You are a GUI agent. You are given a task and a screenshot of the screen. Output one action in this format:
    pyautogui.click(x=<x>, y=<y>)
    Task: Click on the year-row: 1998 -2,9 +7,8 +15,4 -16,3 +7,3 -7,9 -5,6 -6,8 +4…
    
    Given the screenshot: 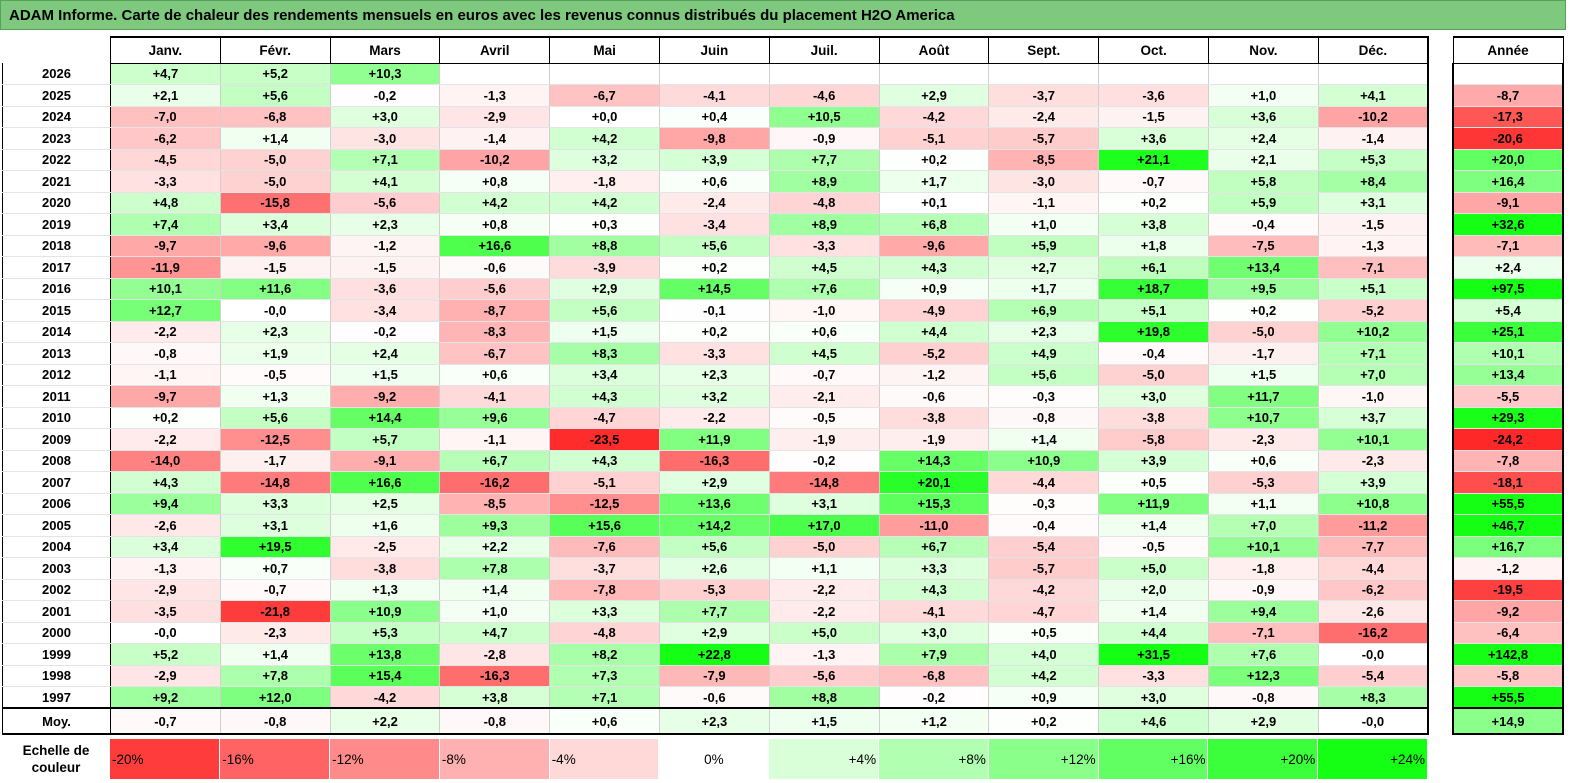 What is the action you would take?
    pyautogui.click(x=716, y=676)
    